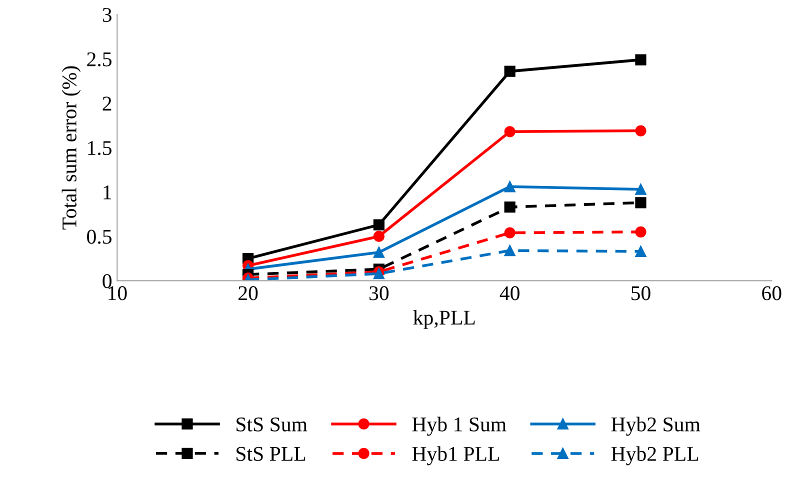 The height and width of the screenshot is (484, 808). What do you see at coordinates (108, 192) in the screenshot?
I see `y-tick-label: 1` at bounding box center [108, 192].